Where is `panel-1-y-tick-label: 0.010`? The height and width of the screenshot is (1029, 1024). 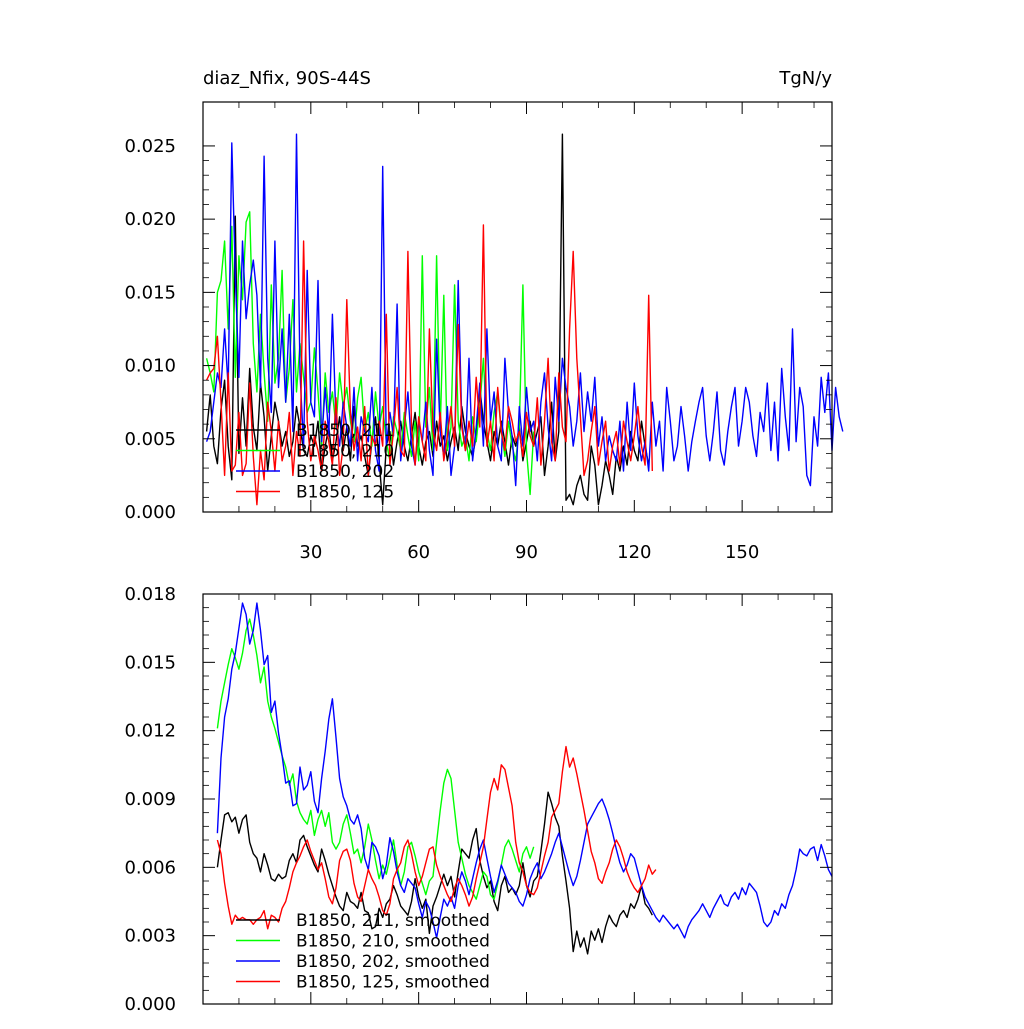
panel-1-y-tick-label: 0.010 is located at coordinates (150, 366).